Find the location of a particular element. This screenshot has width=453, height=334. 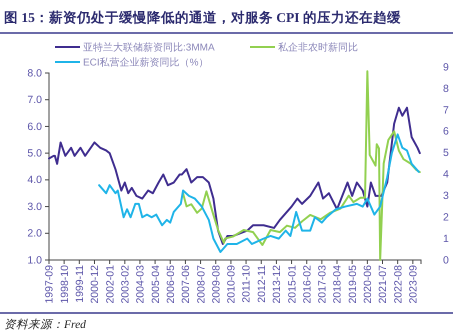

x-tick-label: 1999-11 is located at coordinates (80, 283).